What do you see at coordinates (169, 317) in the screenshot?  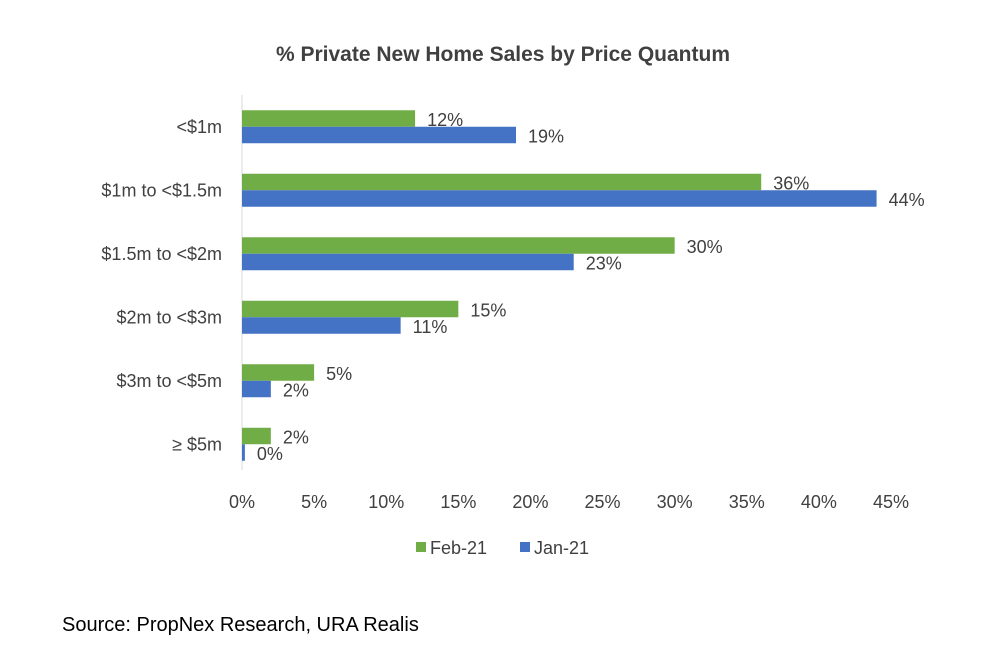 I see `category-label-3: $2m to <$3m` at bounding box center [169, 317].